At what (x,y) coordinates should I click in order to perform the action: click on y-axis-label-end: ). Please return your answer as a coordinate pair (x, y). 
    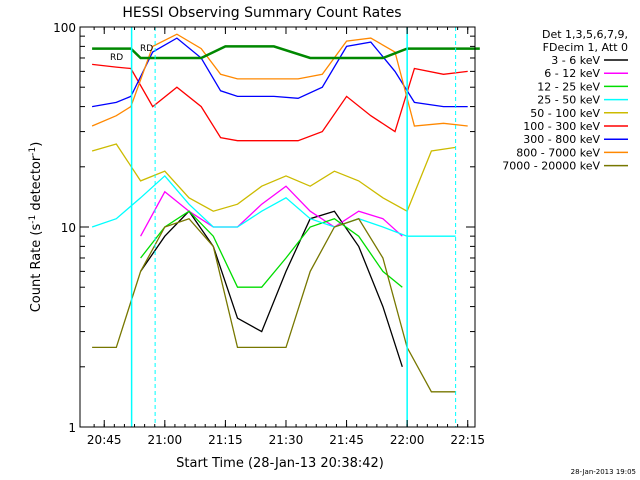
    Looking at the image, I should click on (36, 144).